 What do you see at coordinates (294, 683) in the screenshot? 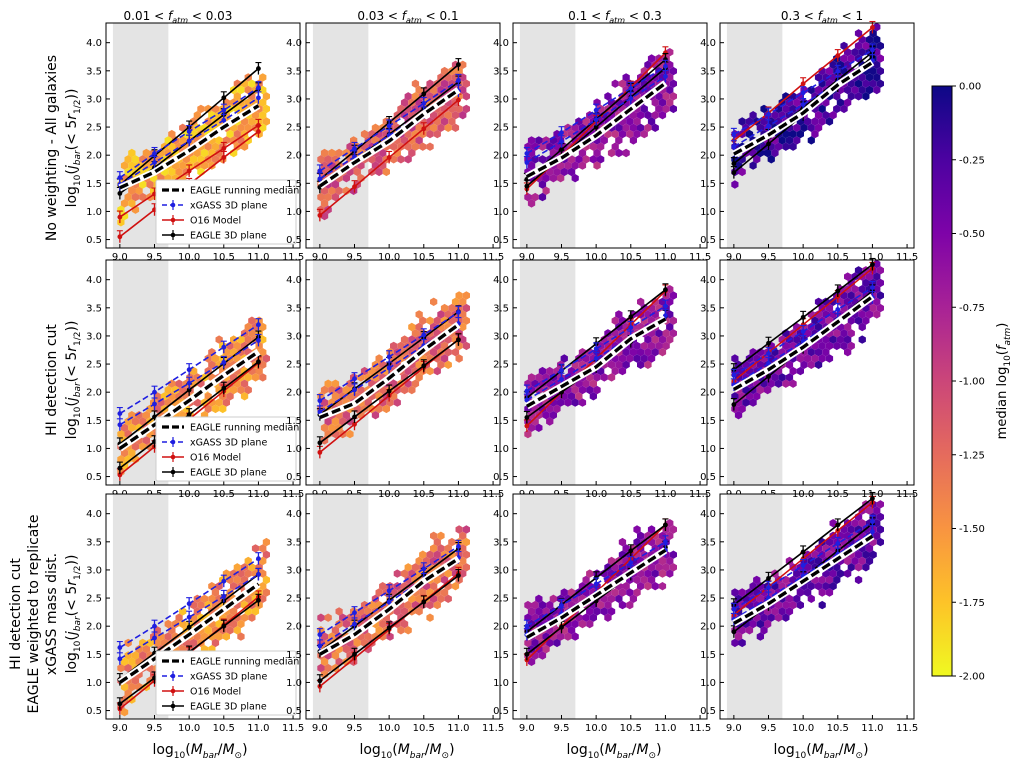
I see `y-tick-label: 1.0` at bounding box center [294, 683].